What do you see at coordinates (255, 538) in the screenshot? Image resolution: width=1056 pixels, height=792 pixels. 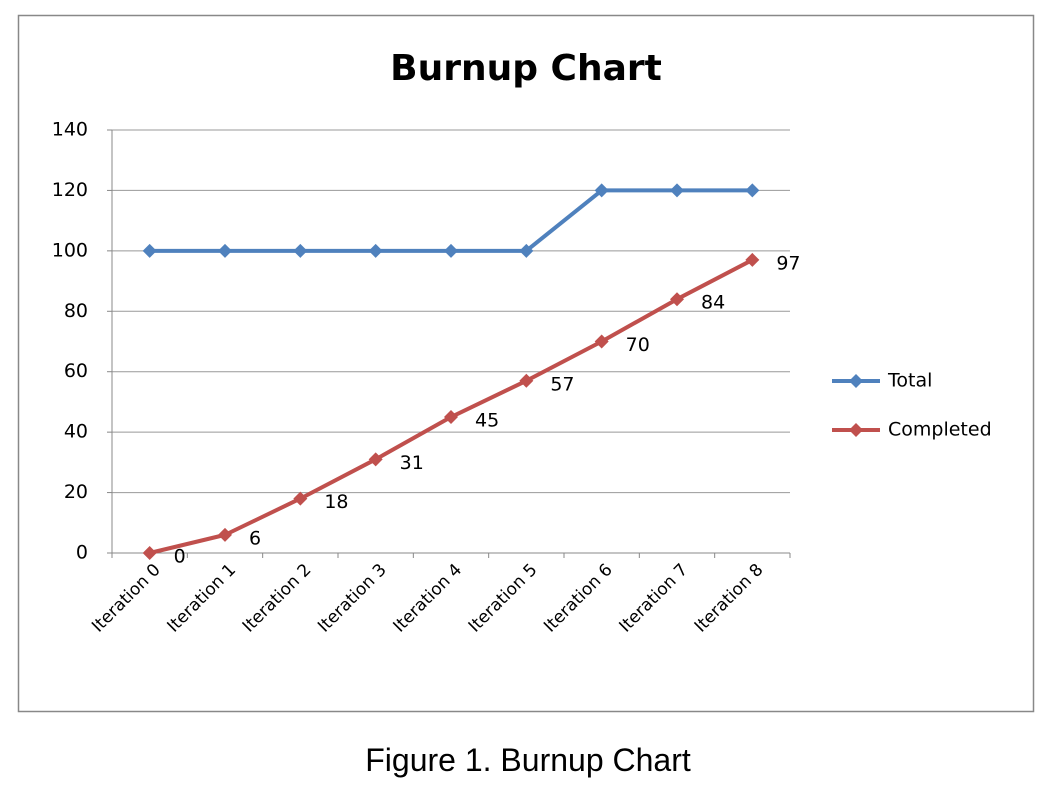 I see `data-label: 6` at bounding box center [255, 538].